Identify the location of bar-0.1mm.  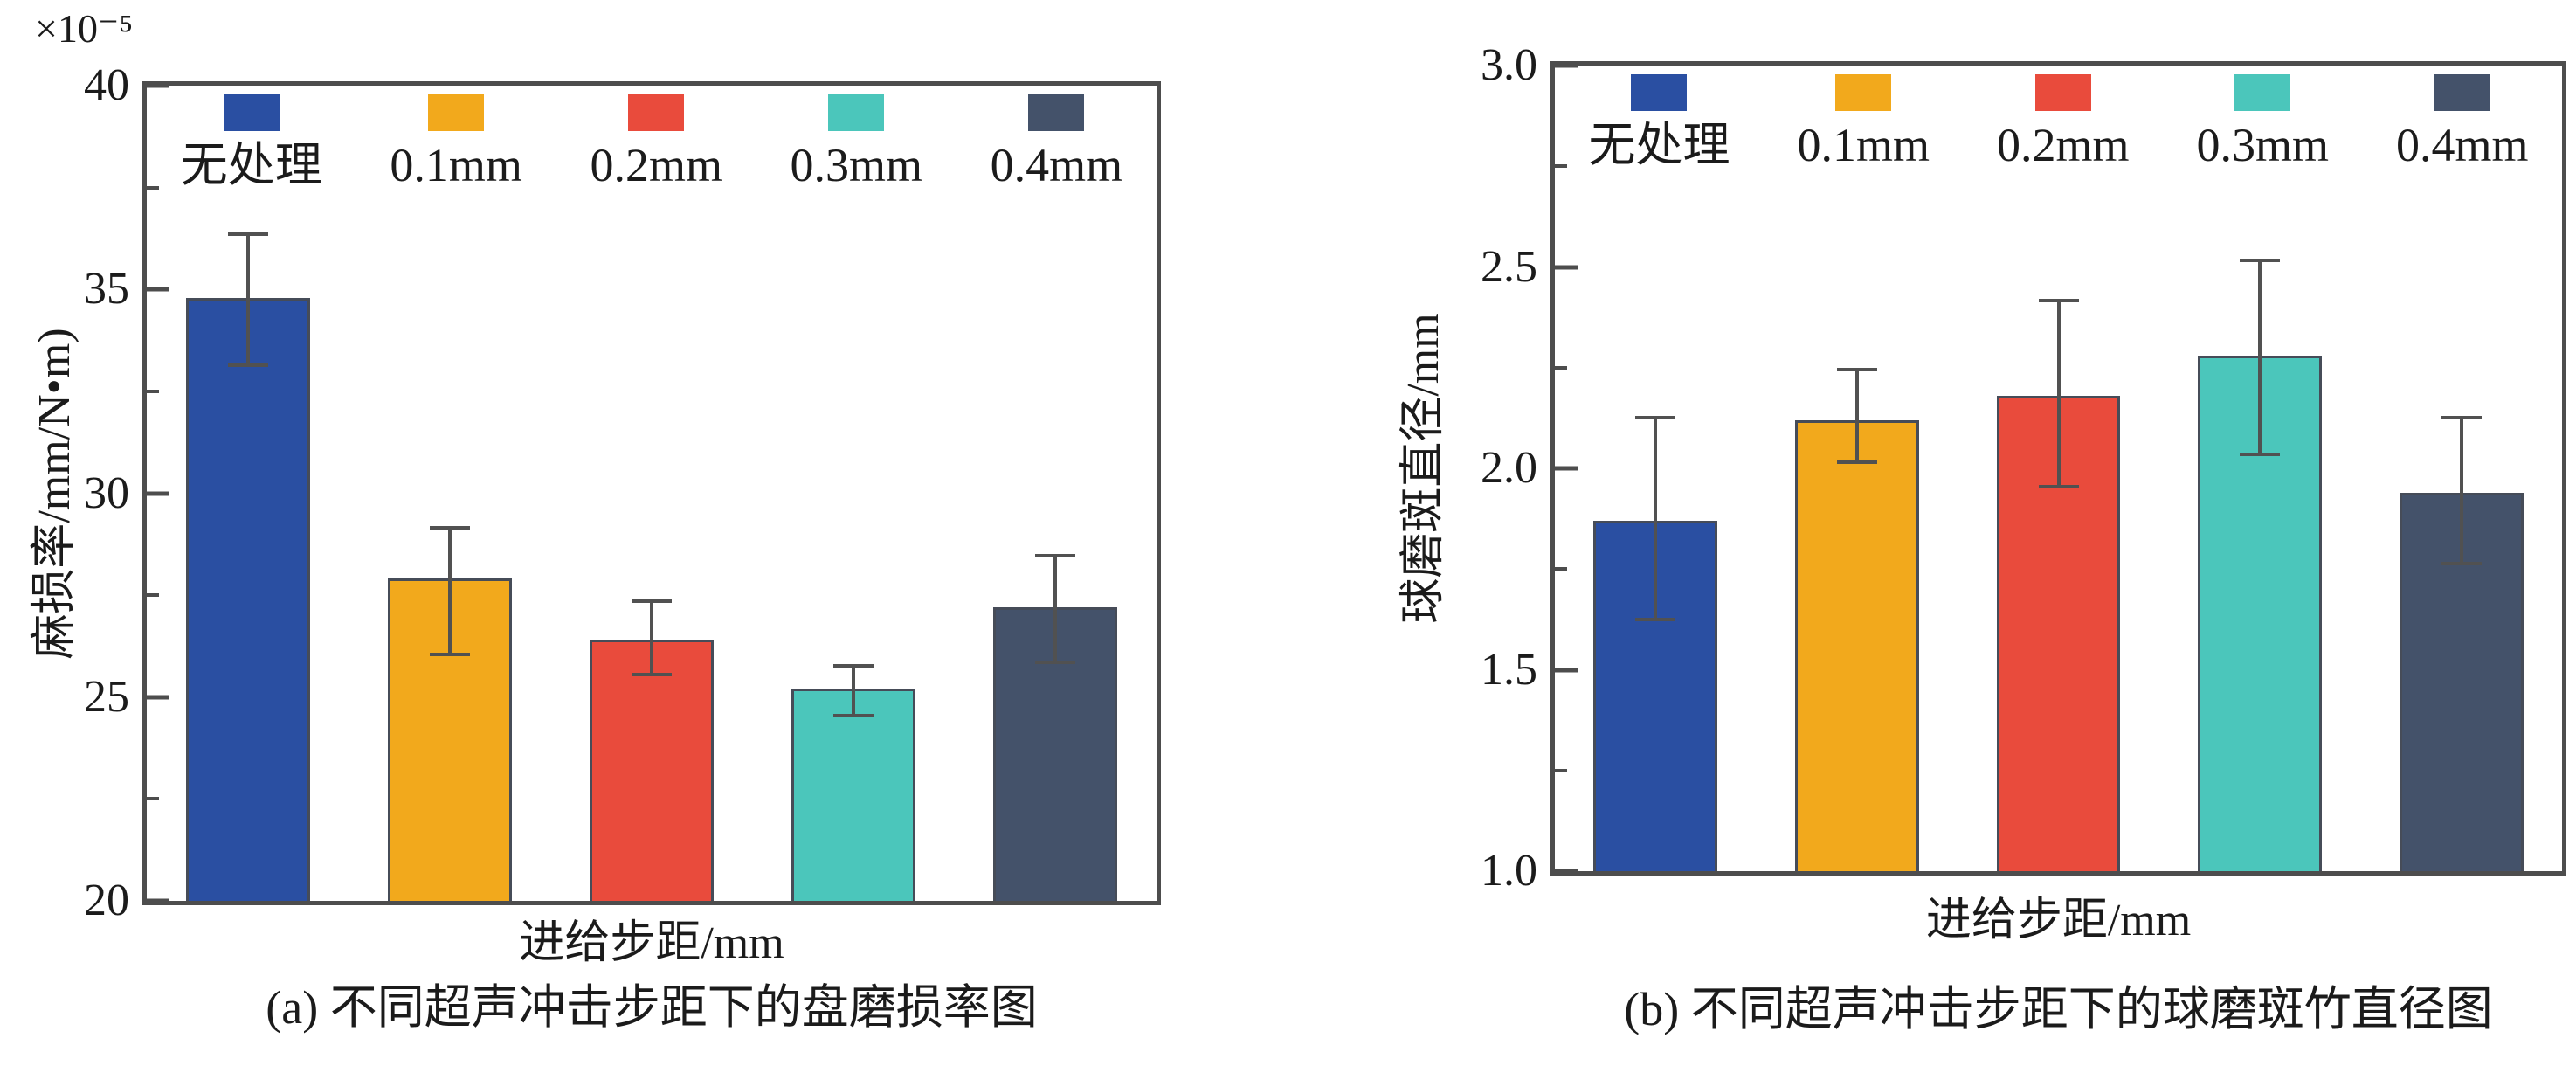
(1856, 645).